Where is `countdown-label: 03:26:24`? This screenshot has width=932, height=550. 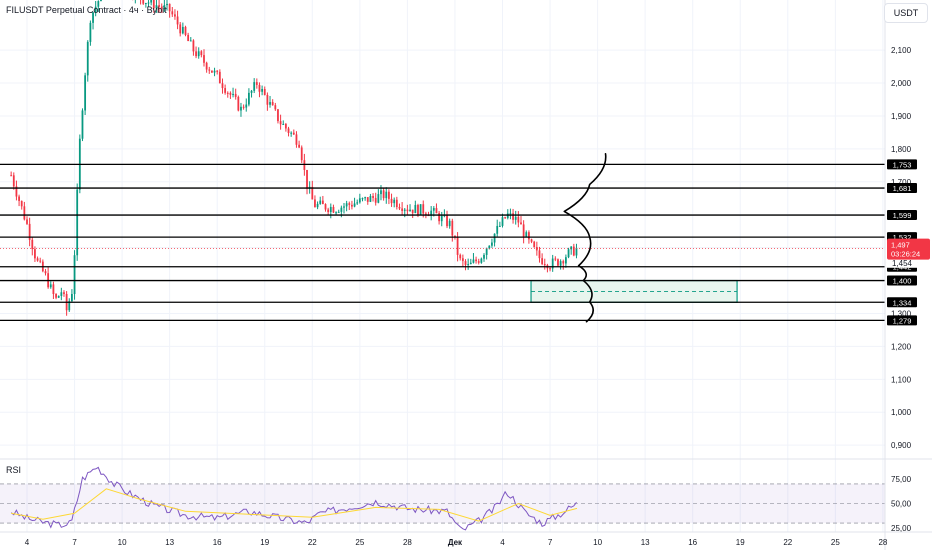
countdown-label: 03:26:24 is located at coordinates (905, 254).